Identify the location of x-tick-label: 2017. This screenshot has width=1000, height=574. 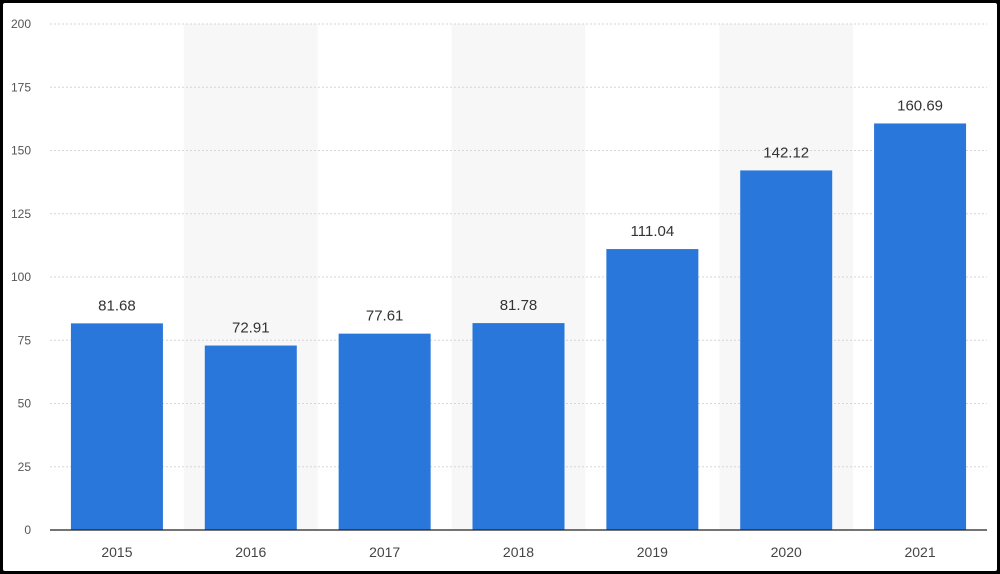
(384, 552).